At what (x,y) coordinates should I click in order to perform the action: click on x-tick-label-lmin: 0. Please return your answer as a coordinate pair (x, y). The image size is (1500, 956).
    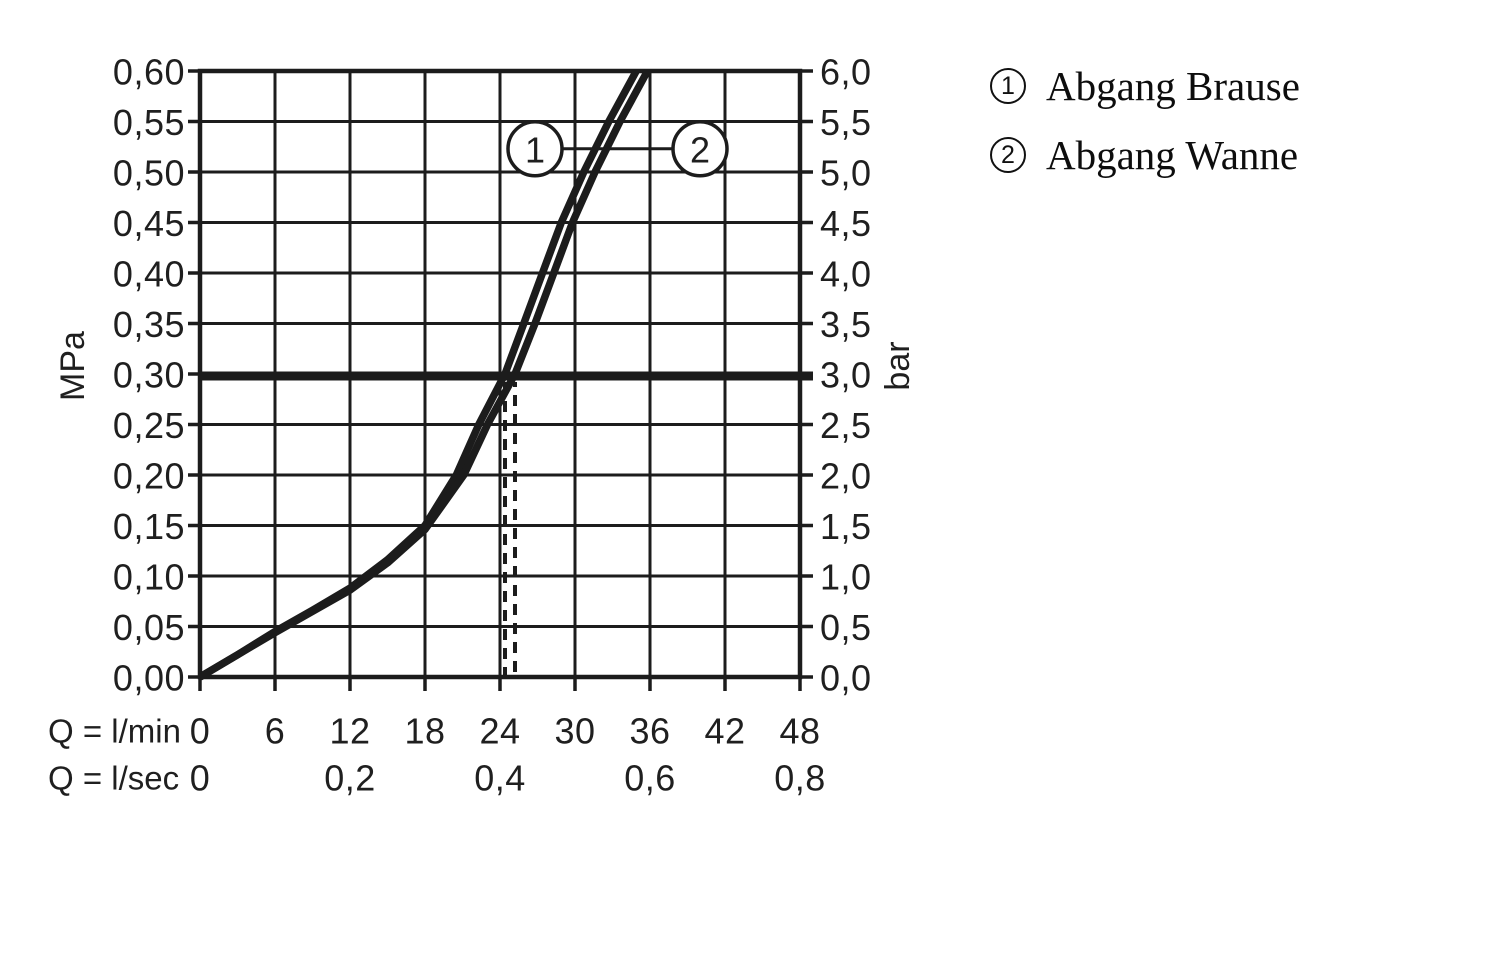
    Looking at the image, I should click on (200, 731).